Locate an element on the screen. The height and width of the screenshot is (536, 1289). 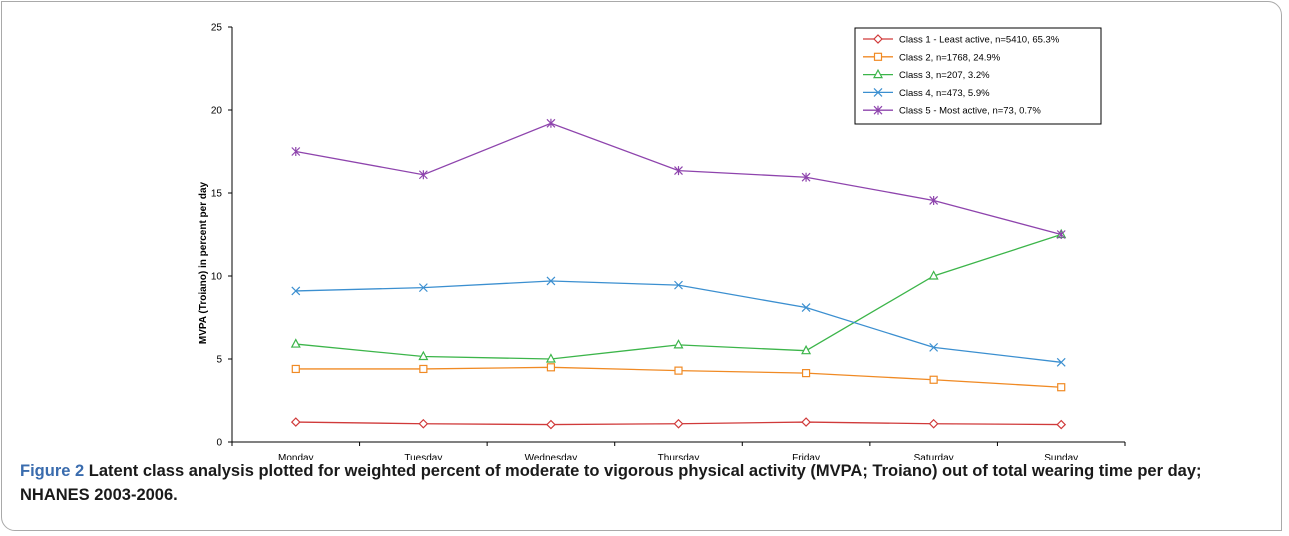
x-tick-label: Wednesday is located at coordinates (551, 456).